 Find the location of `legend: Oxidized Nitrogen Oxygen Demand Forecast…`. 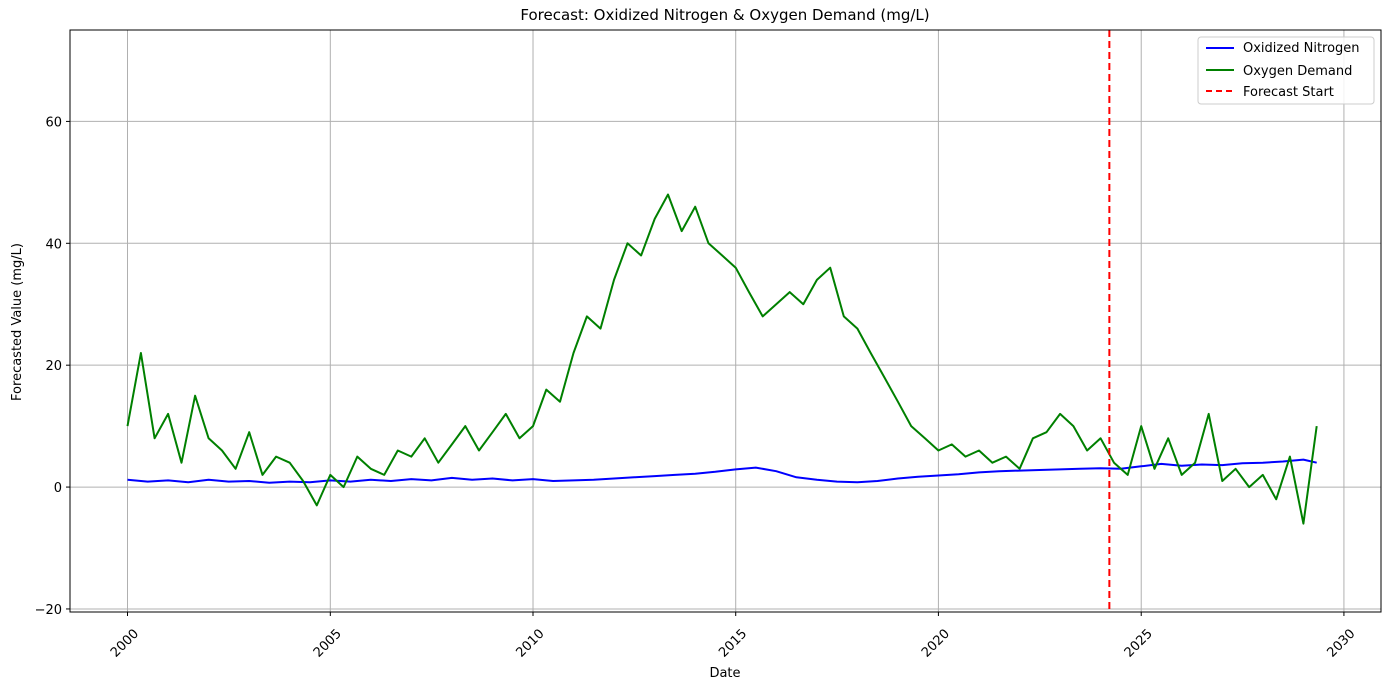

legend: Oxidized Nitrogen Oxygen Demand Forecast… is located at coordinates (1286, 70).